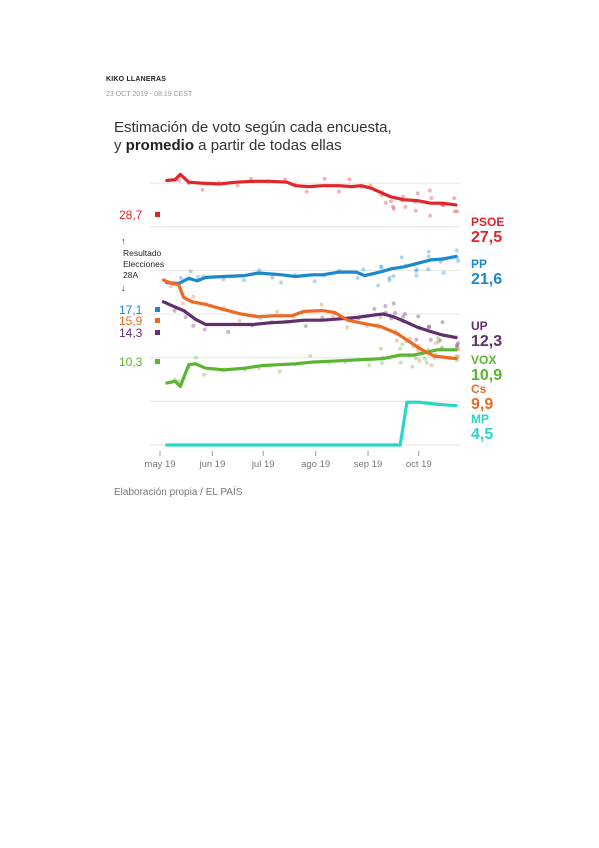 Image resolution: width=599 pixels, height=848 pixels. Describe the element at coordinates (131, 310) in the screenshot. I see `election-value-pp: 17,1` at that location.